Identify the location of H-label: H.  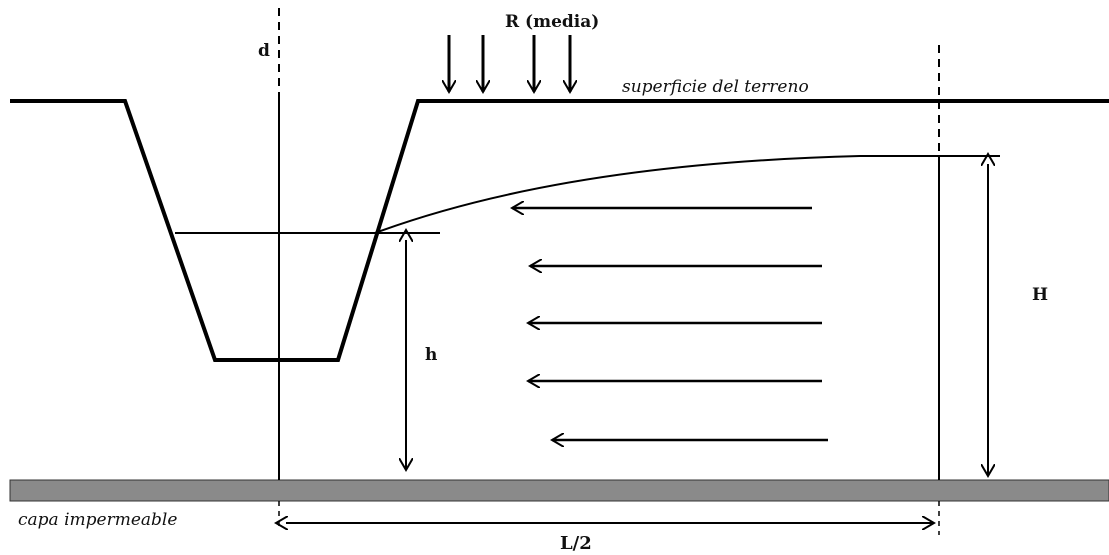
(1040, 295).